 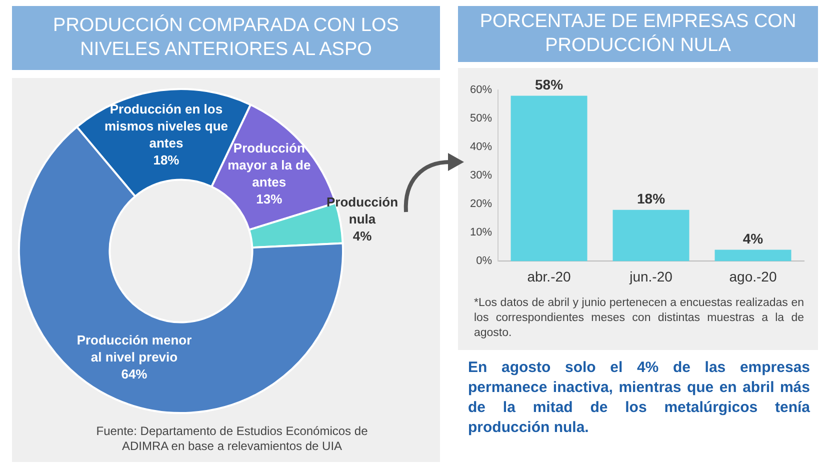 I want to click on slice-label: Producción en los mismos niveles que antes, so click(x=166, y=125).